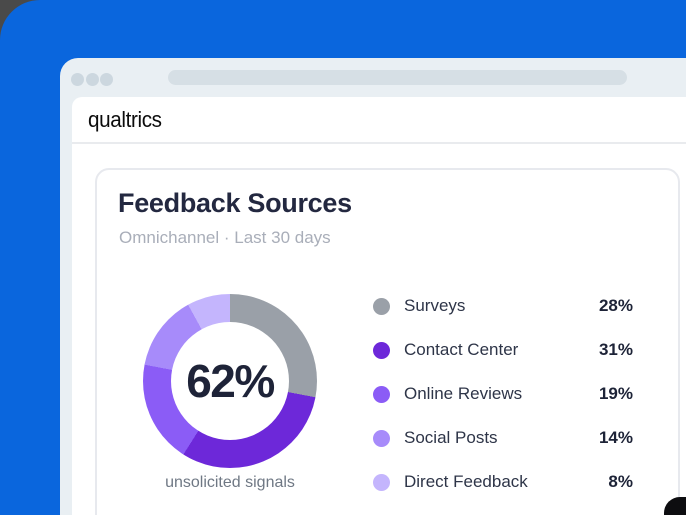  I want to click on legend-label: Contact Center, so click(461, 349).